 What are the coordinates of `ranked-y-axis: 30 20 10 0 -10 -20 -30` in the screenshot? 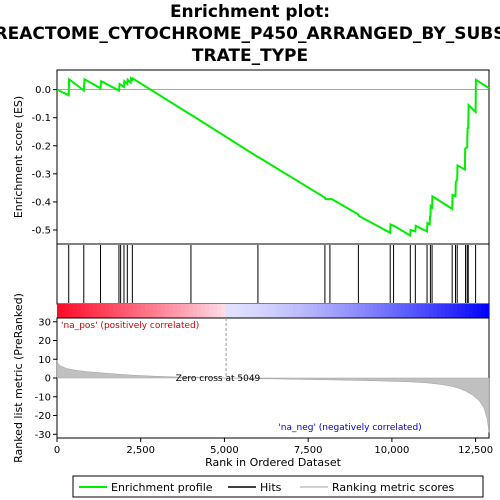 It's located at (46, 379).